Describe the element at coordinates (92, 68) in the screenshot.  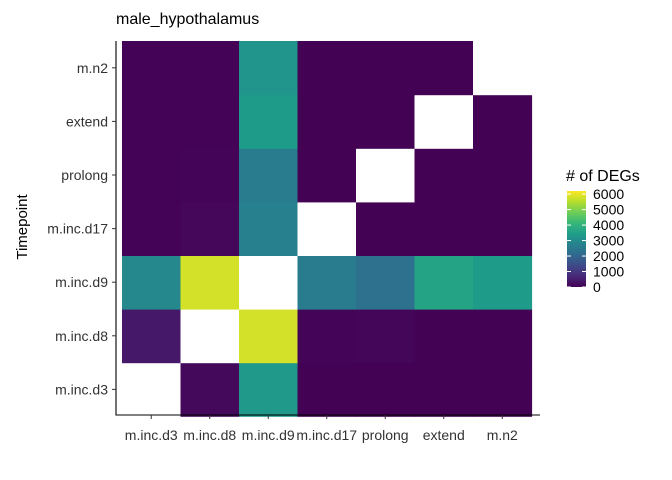
I see `y-tick-label: m.n2` at that location.